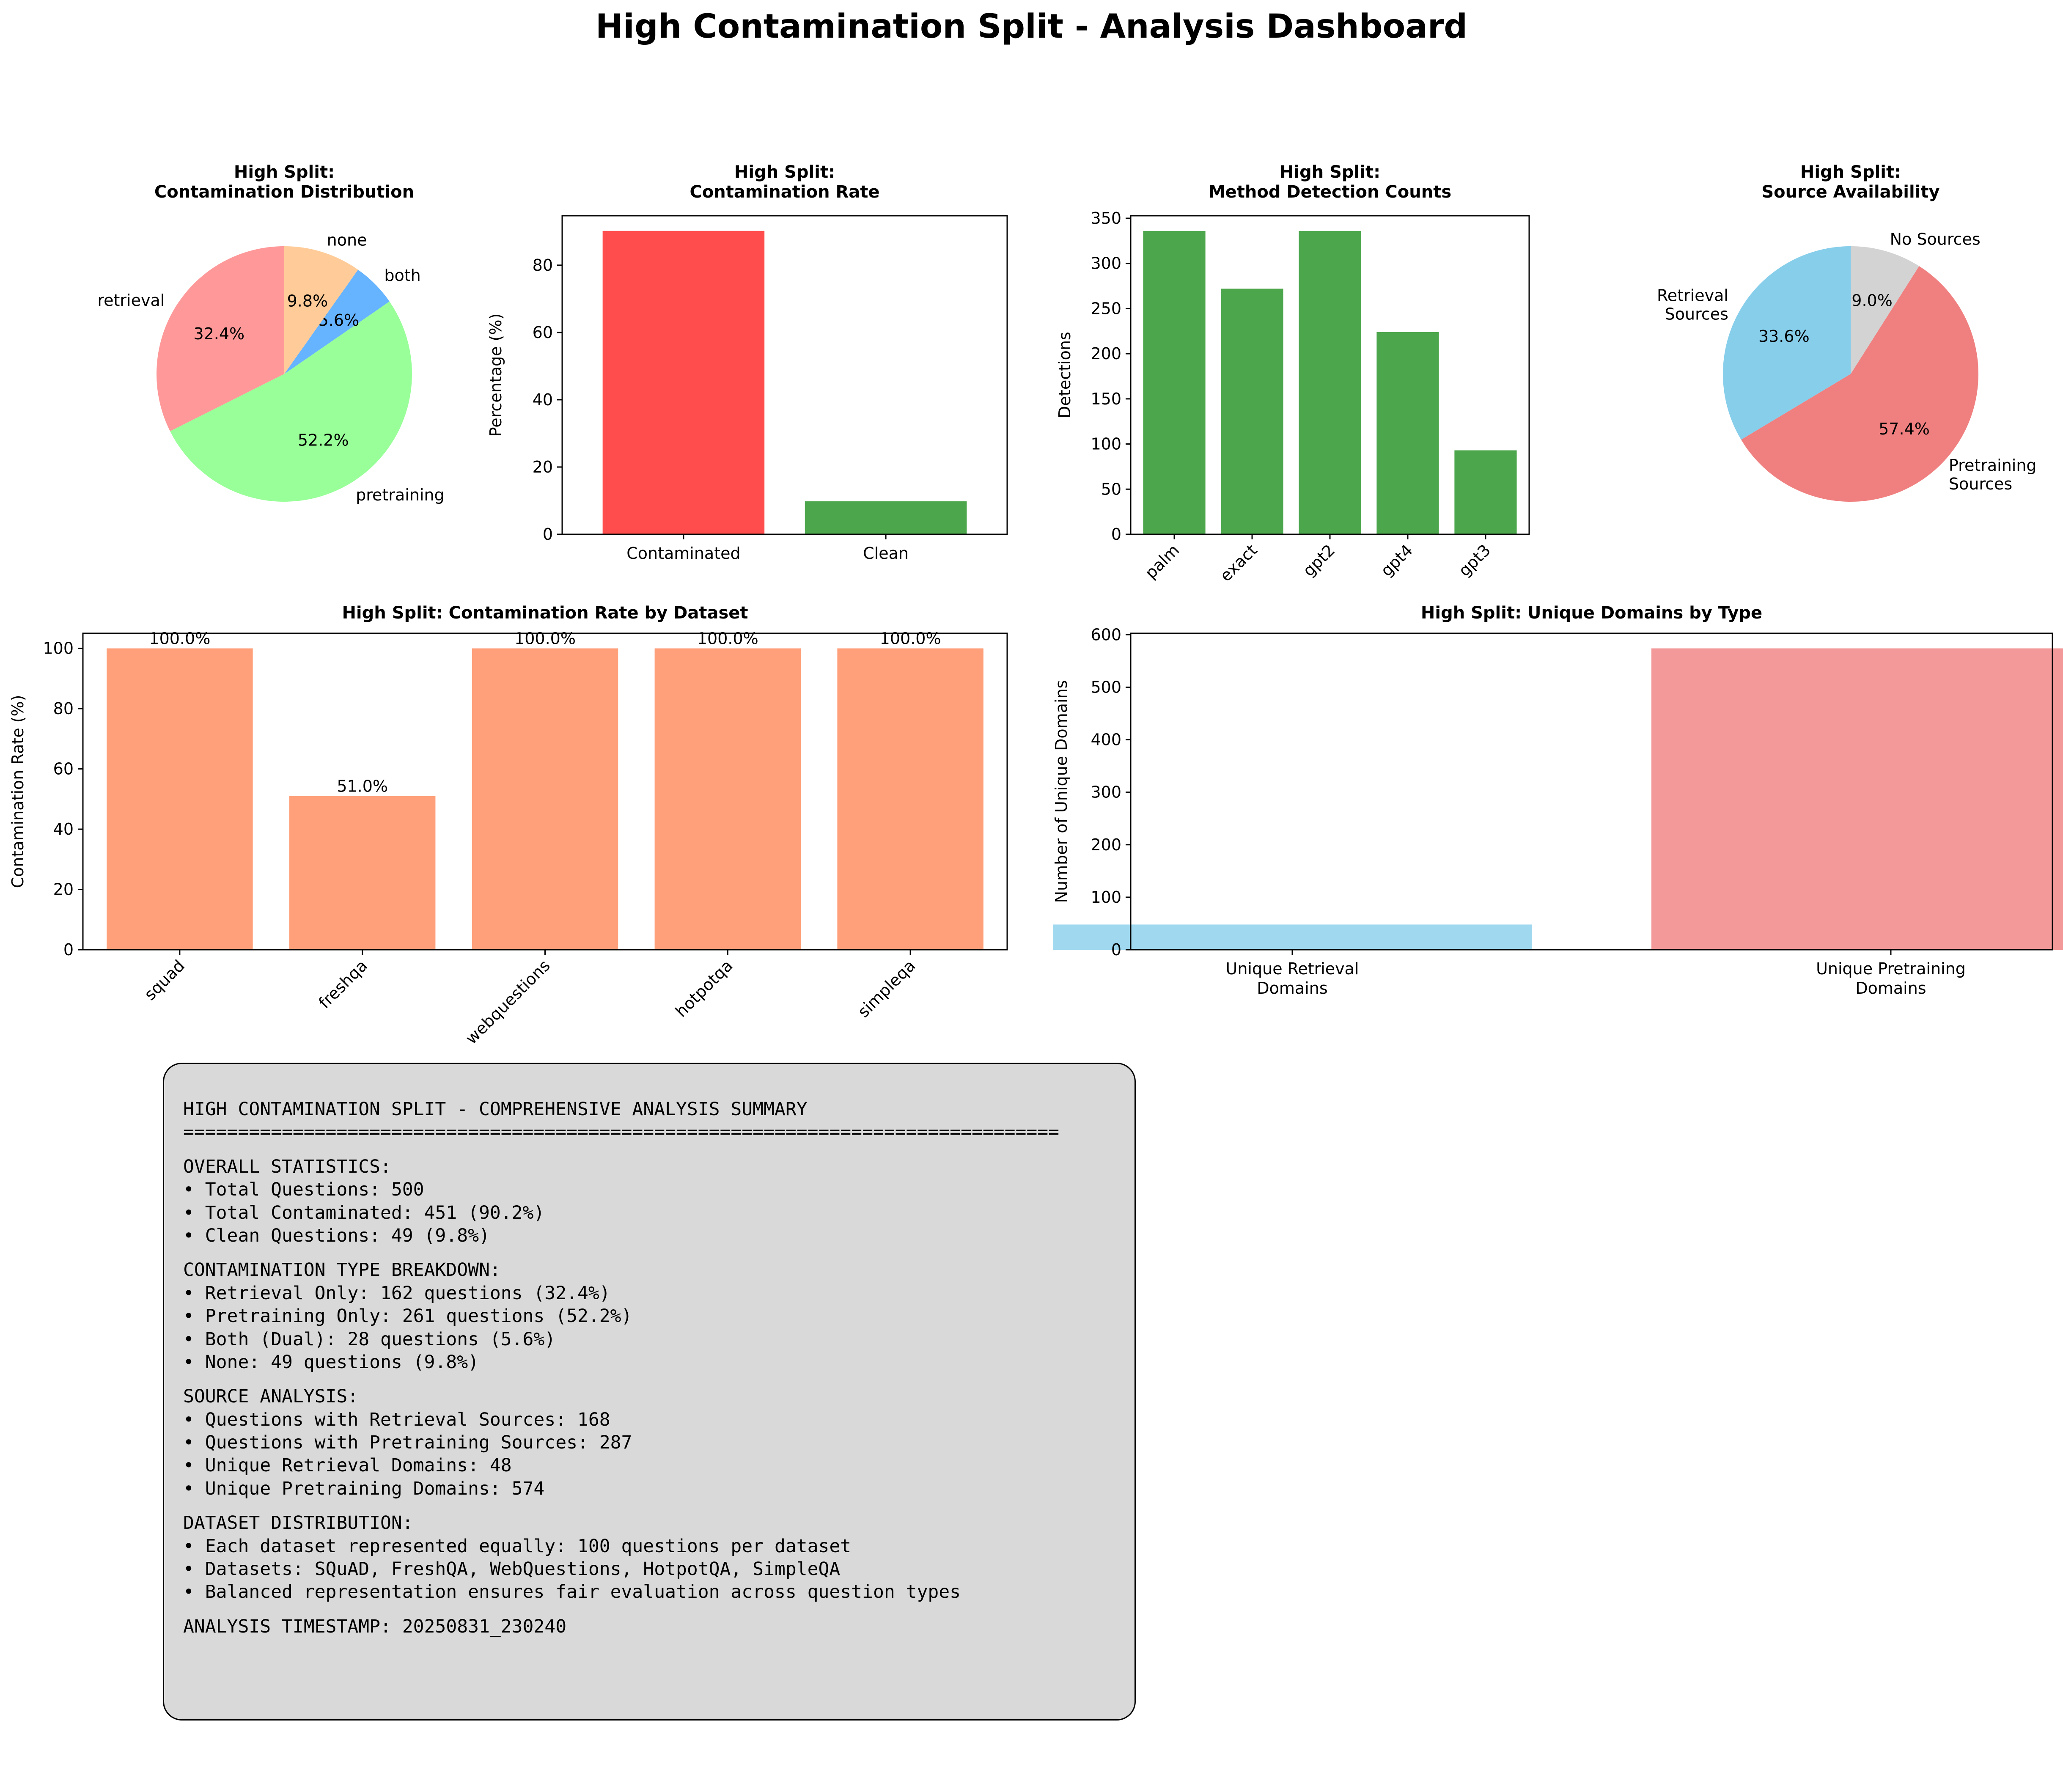  What do you see at coordinates (323, 440) in the screenshot?
I see `pie-pct-label: 52.2%` at bounding box center [323, 440].